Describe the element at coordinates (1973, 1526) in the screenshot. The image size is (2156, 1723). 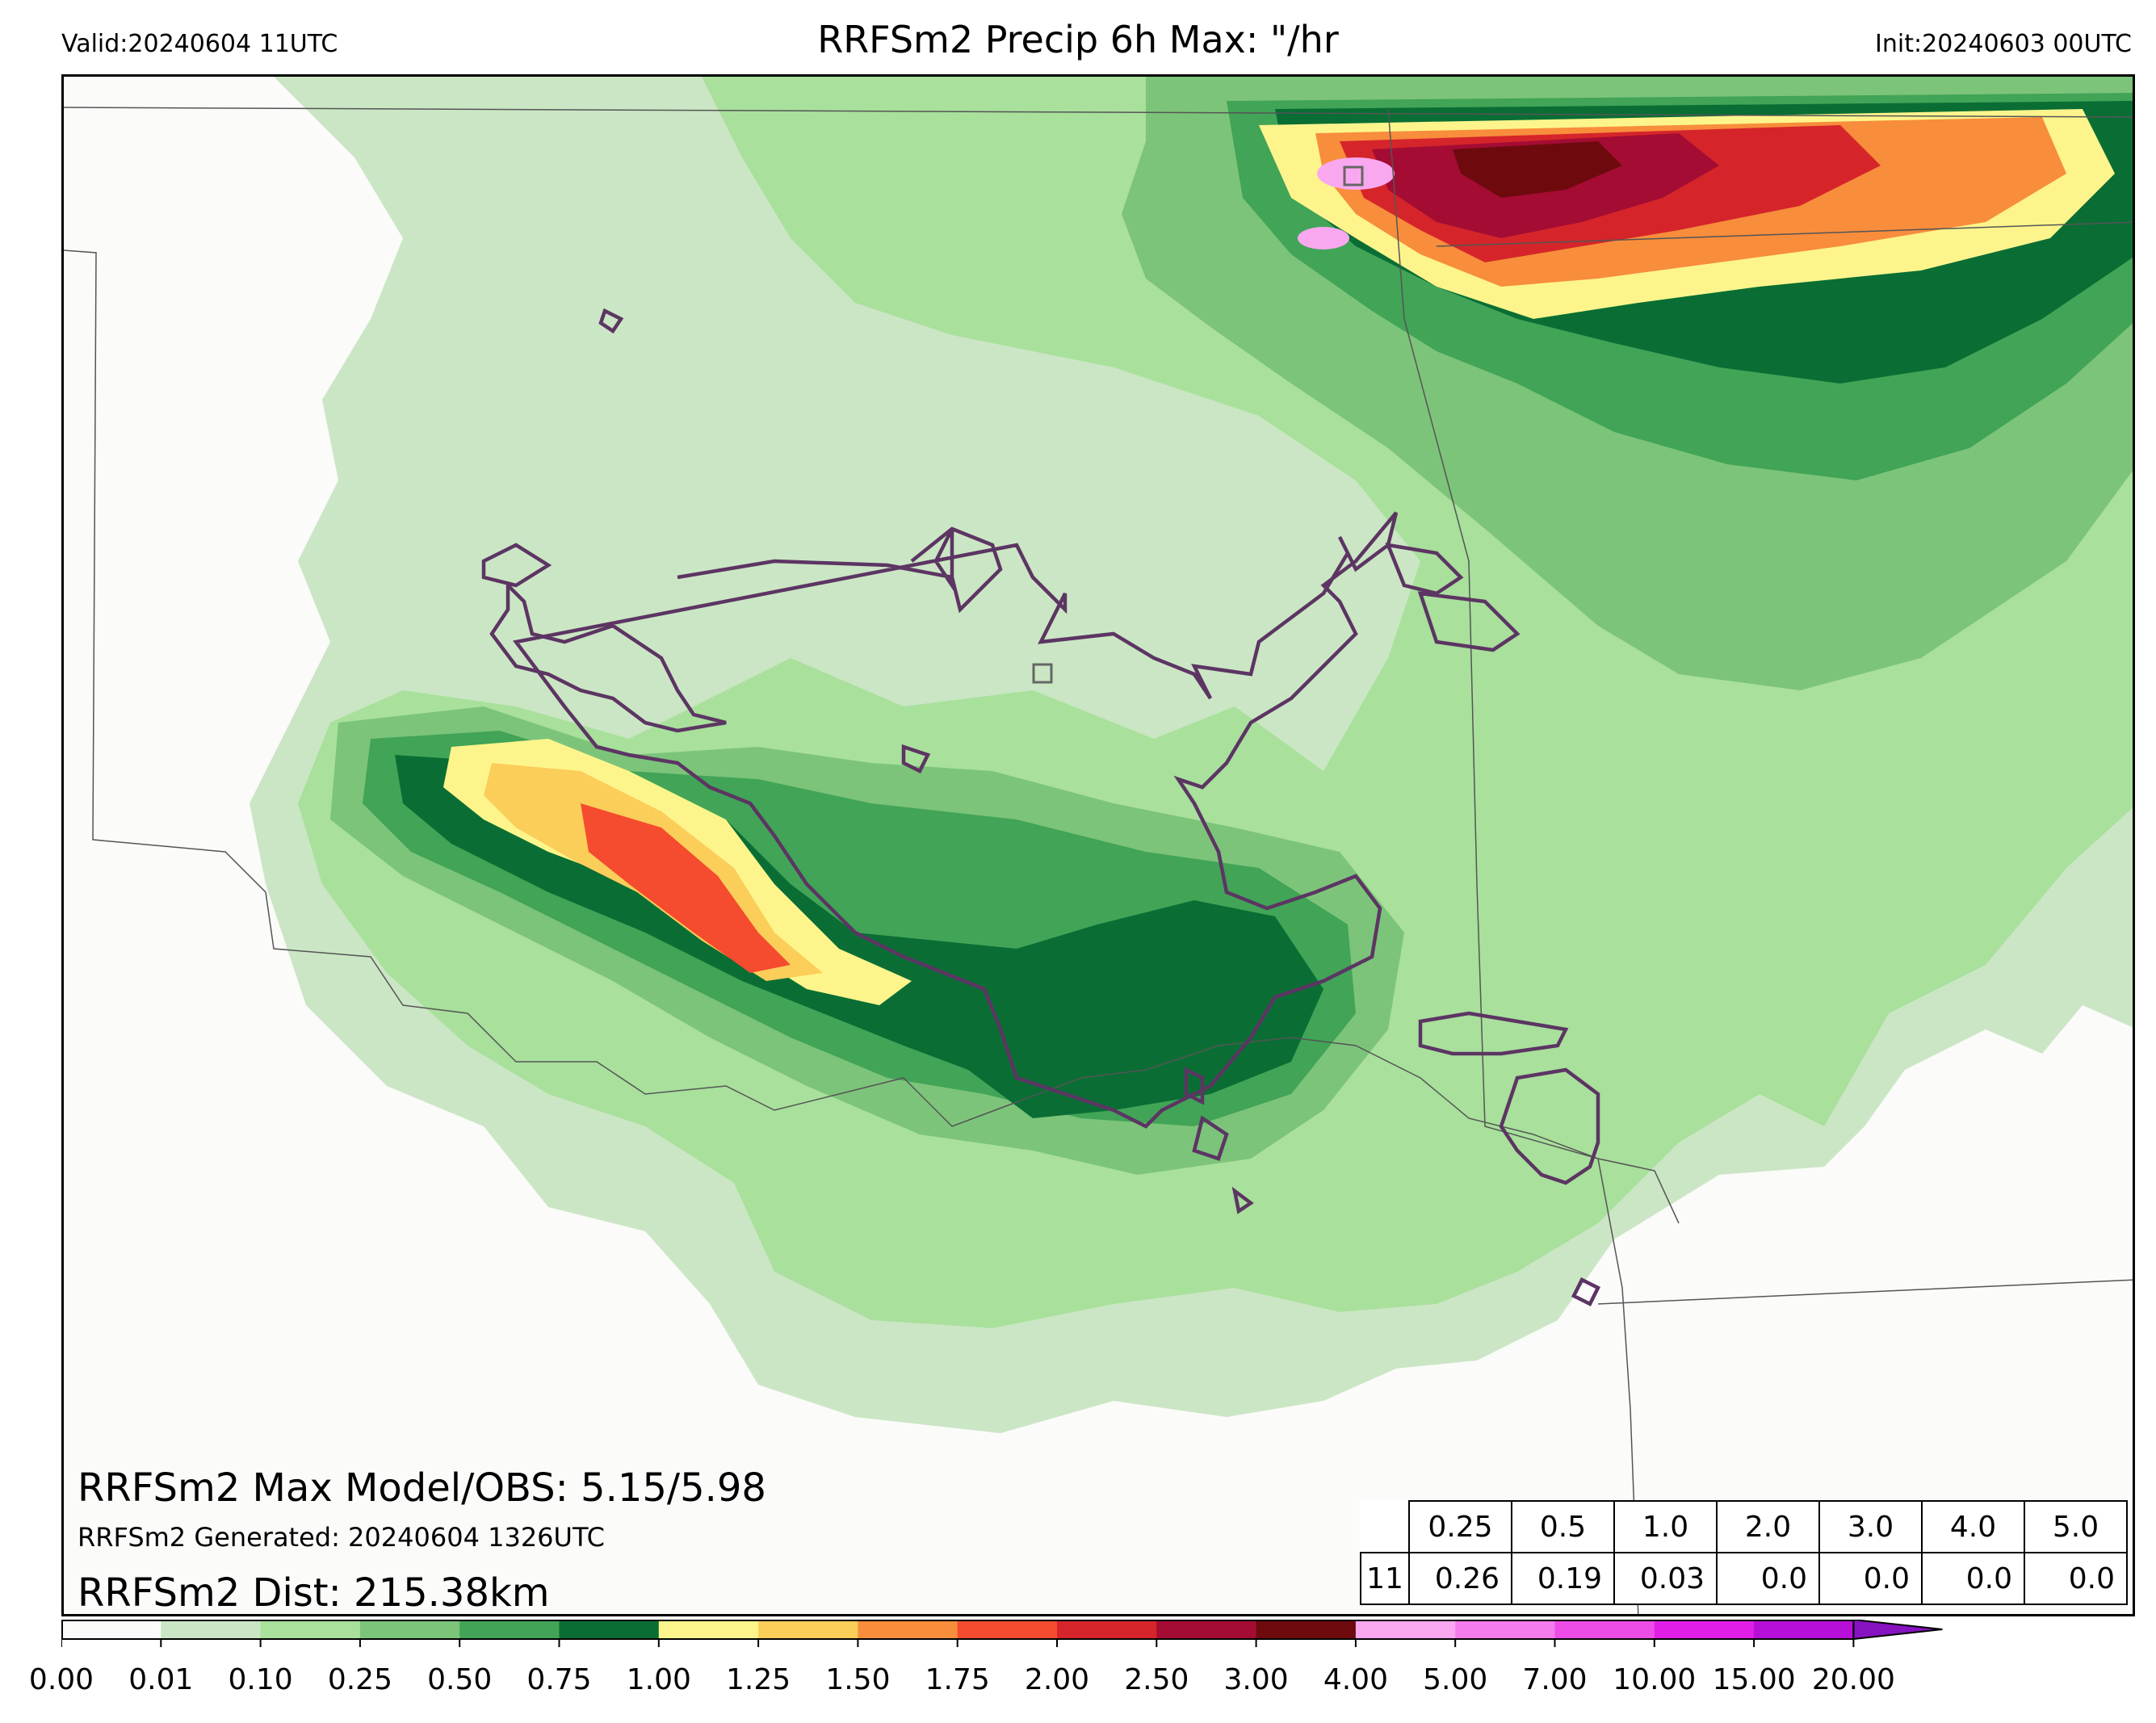
I see `threshold-cell: 4.0` at that location.